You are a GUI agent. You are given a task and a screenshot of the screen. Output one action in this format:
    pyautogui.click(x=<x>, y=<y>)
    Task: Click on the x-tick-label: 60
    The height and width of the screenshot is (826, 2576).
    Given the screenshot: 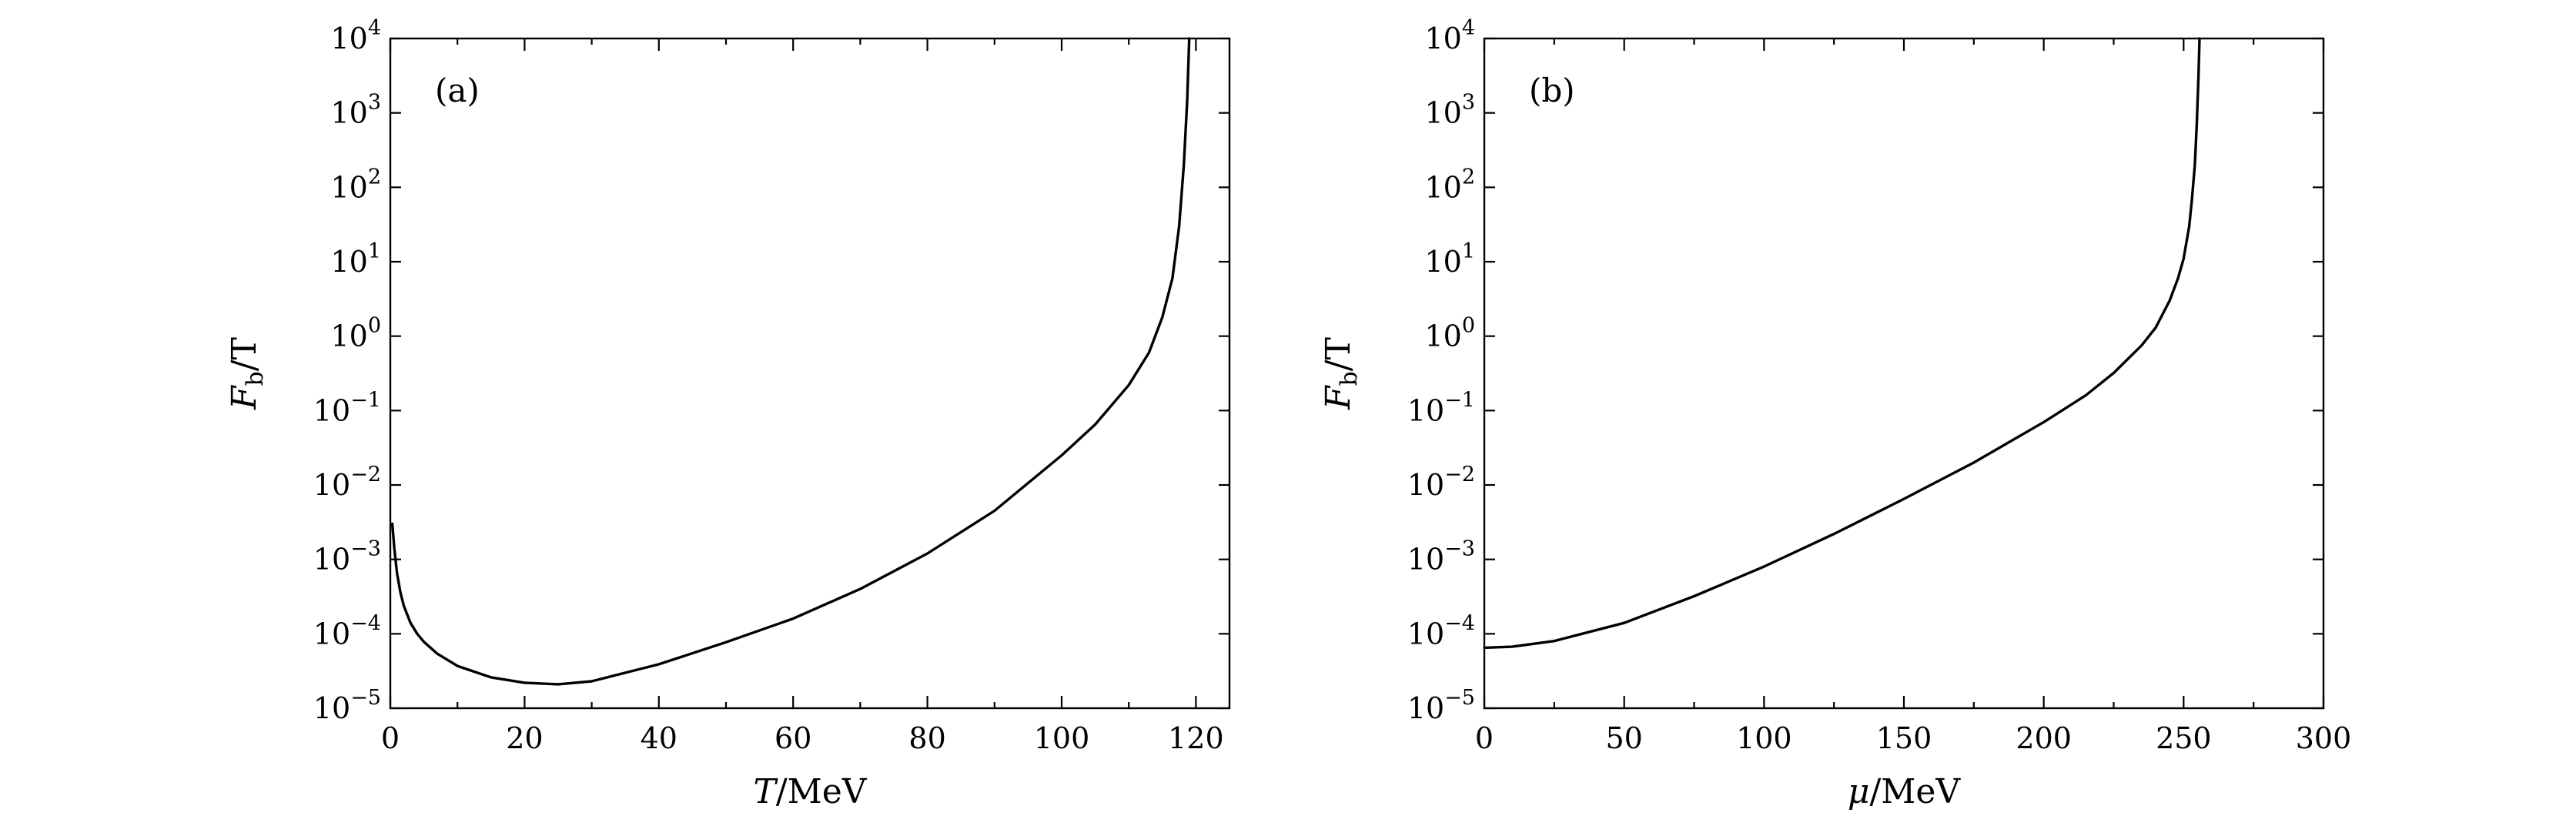 What is the action you would take?
    pyautogui.click(x=792, y=738)
    